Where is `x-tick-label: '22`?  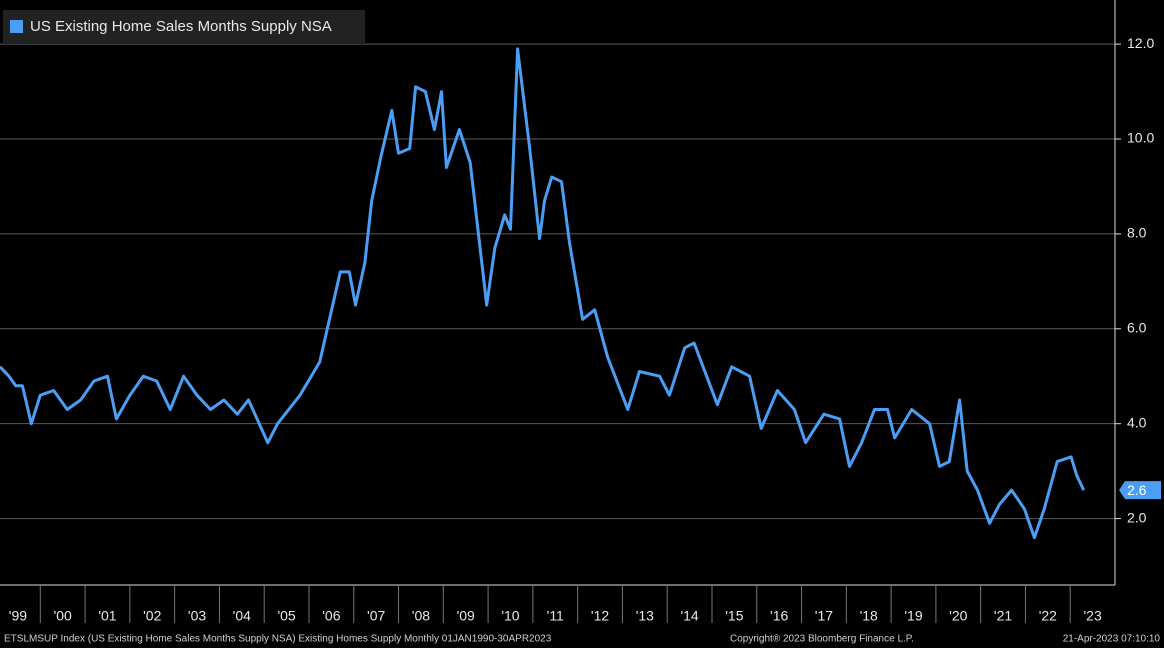 x-tick-label: '22 is located at coordinates (1048, 616).